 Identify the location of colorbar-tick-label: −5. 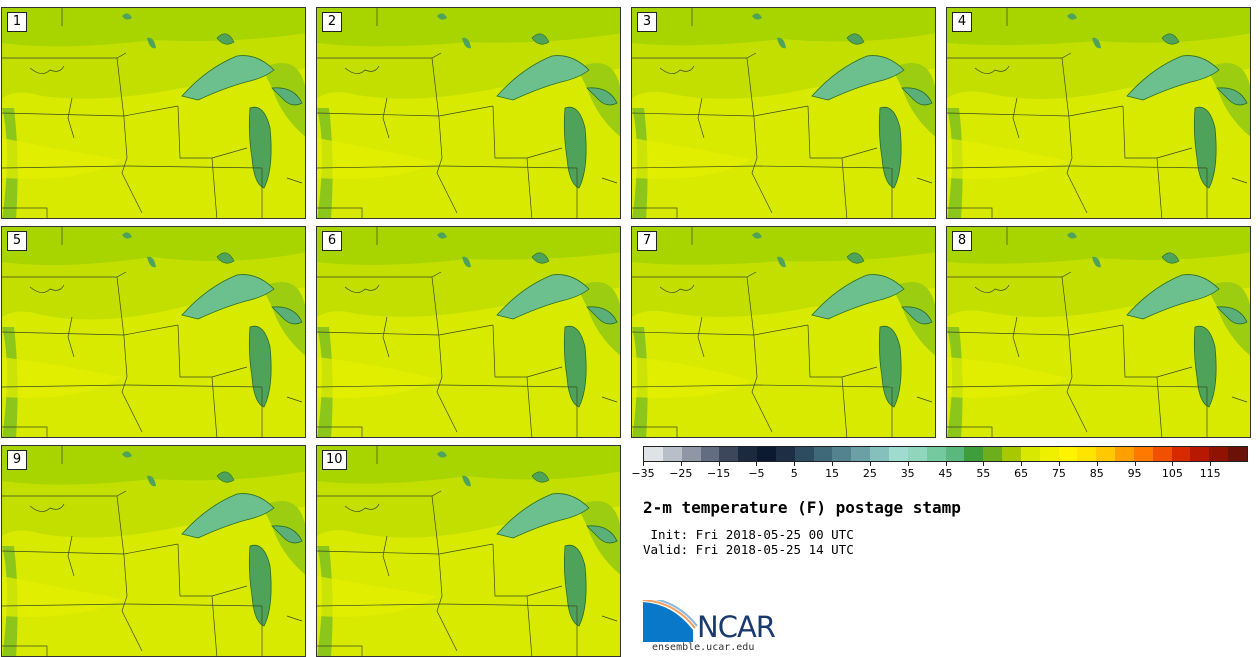
(756, 473).